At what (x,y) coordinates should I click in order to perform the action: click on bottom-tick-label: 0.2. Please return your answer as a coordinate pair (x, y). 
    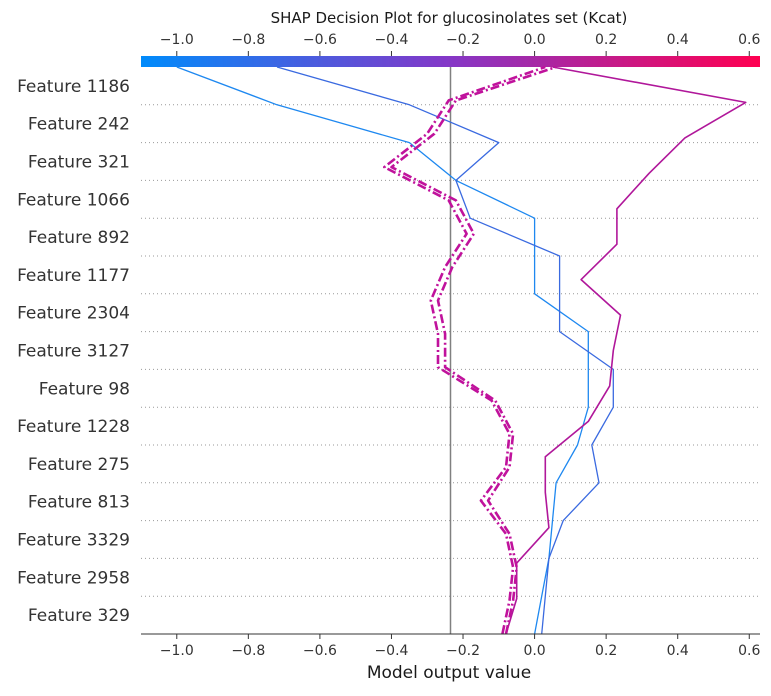
    Looking at the image, I should click on (606, 651).